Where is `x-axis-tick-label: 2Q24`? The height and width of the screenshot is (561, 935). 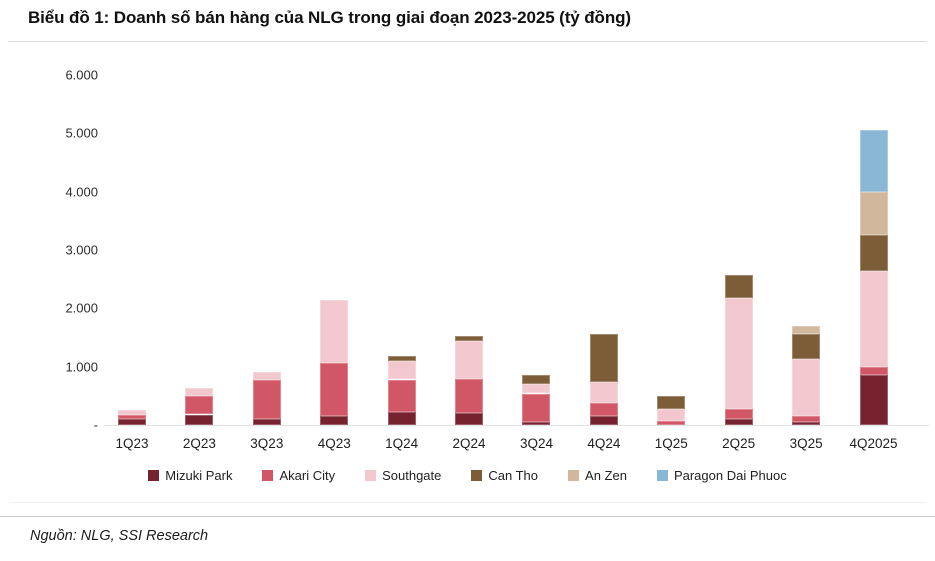
x-axis-tick-label: 2Q24 is located at coordinates (469, 443).